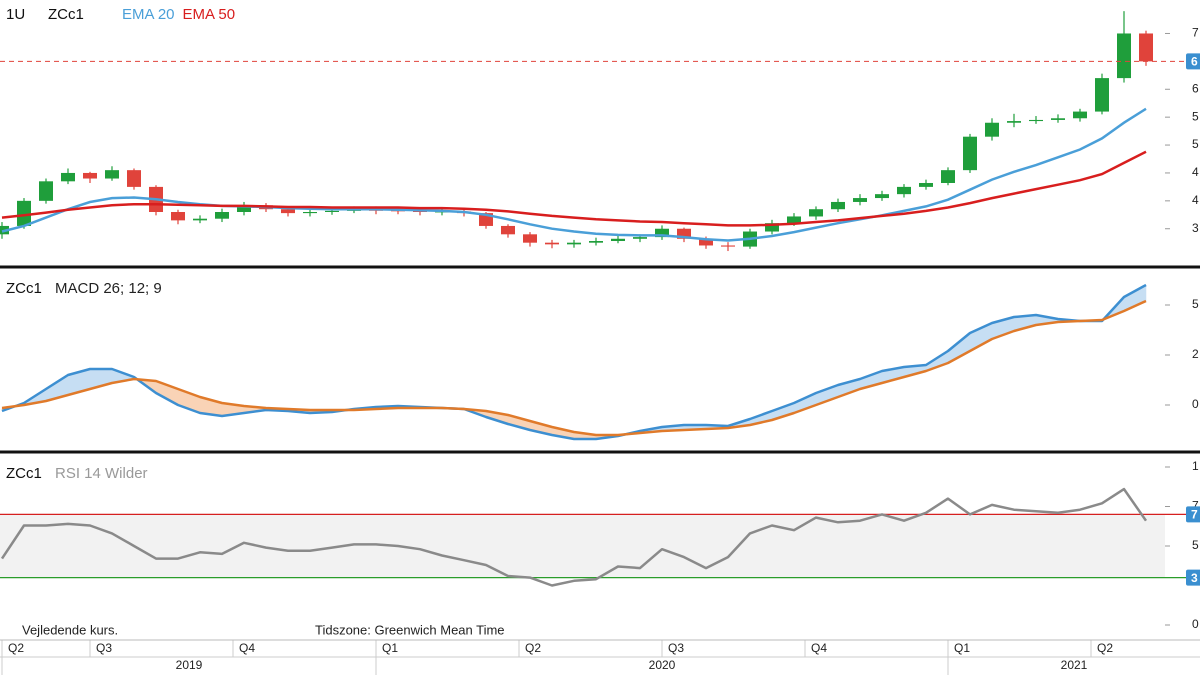 This screenshot has height=675, width=1200. I want to click on last-price-label: 6, so click(1194, 62).